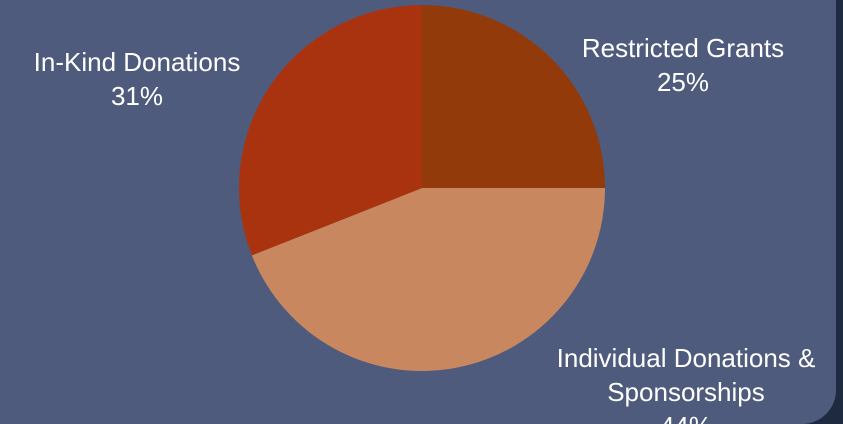  Describe the element at coordinates (681, 416) in the screenshot. I see `percent-label: 44%` at that location.